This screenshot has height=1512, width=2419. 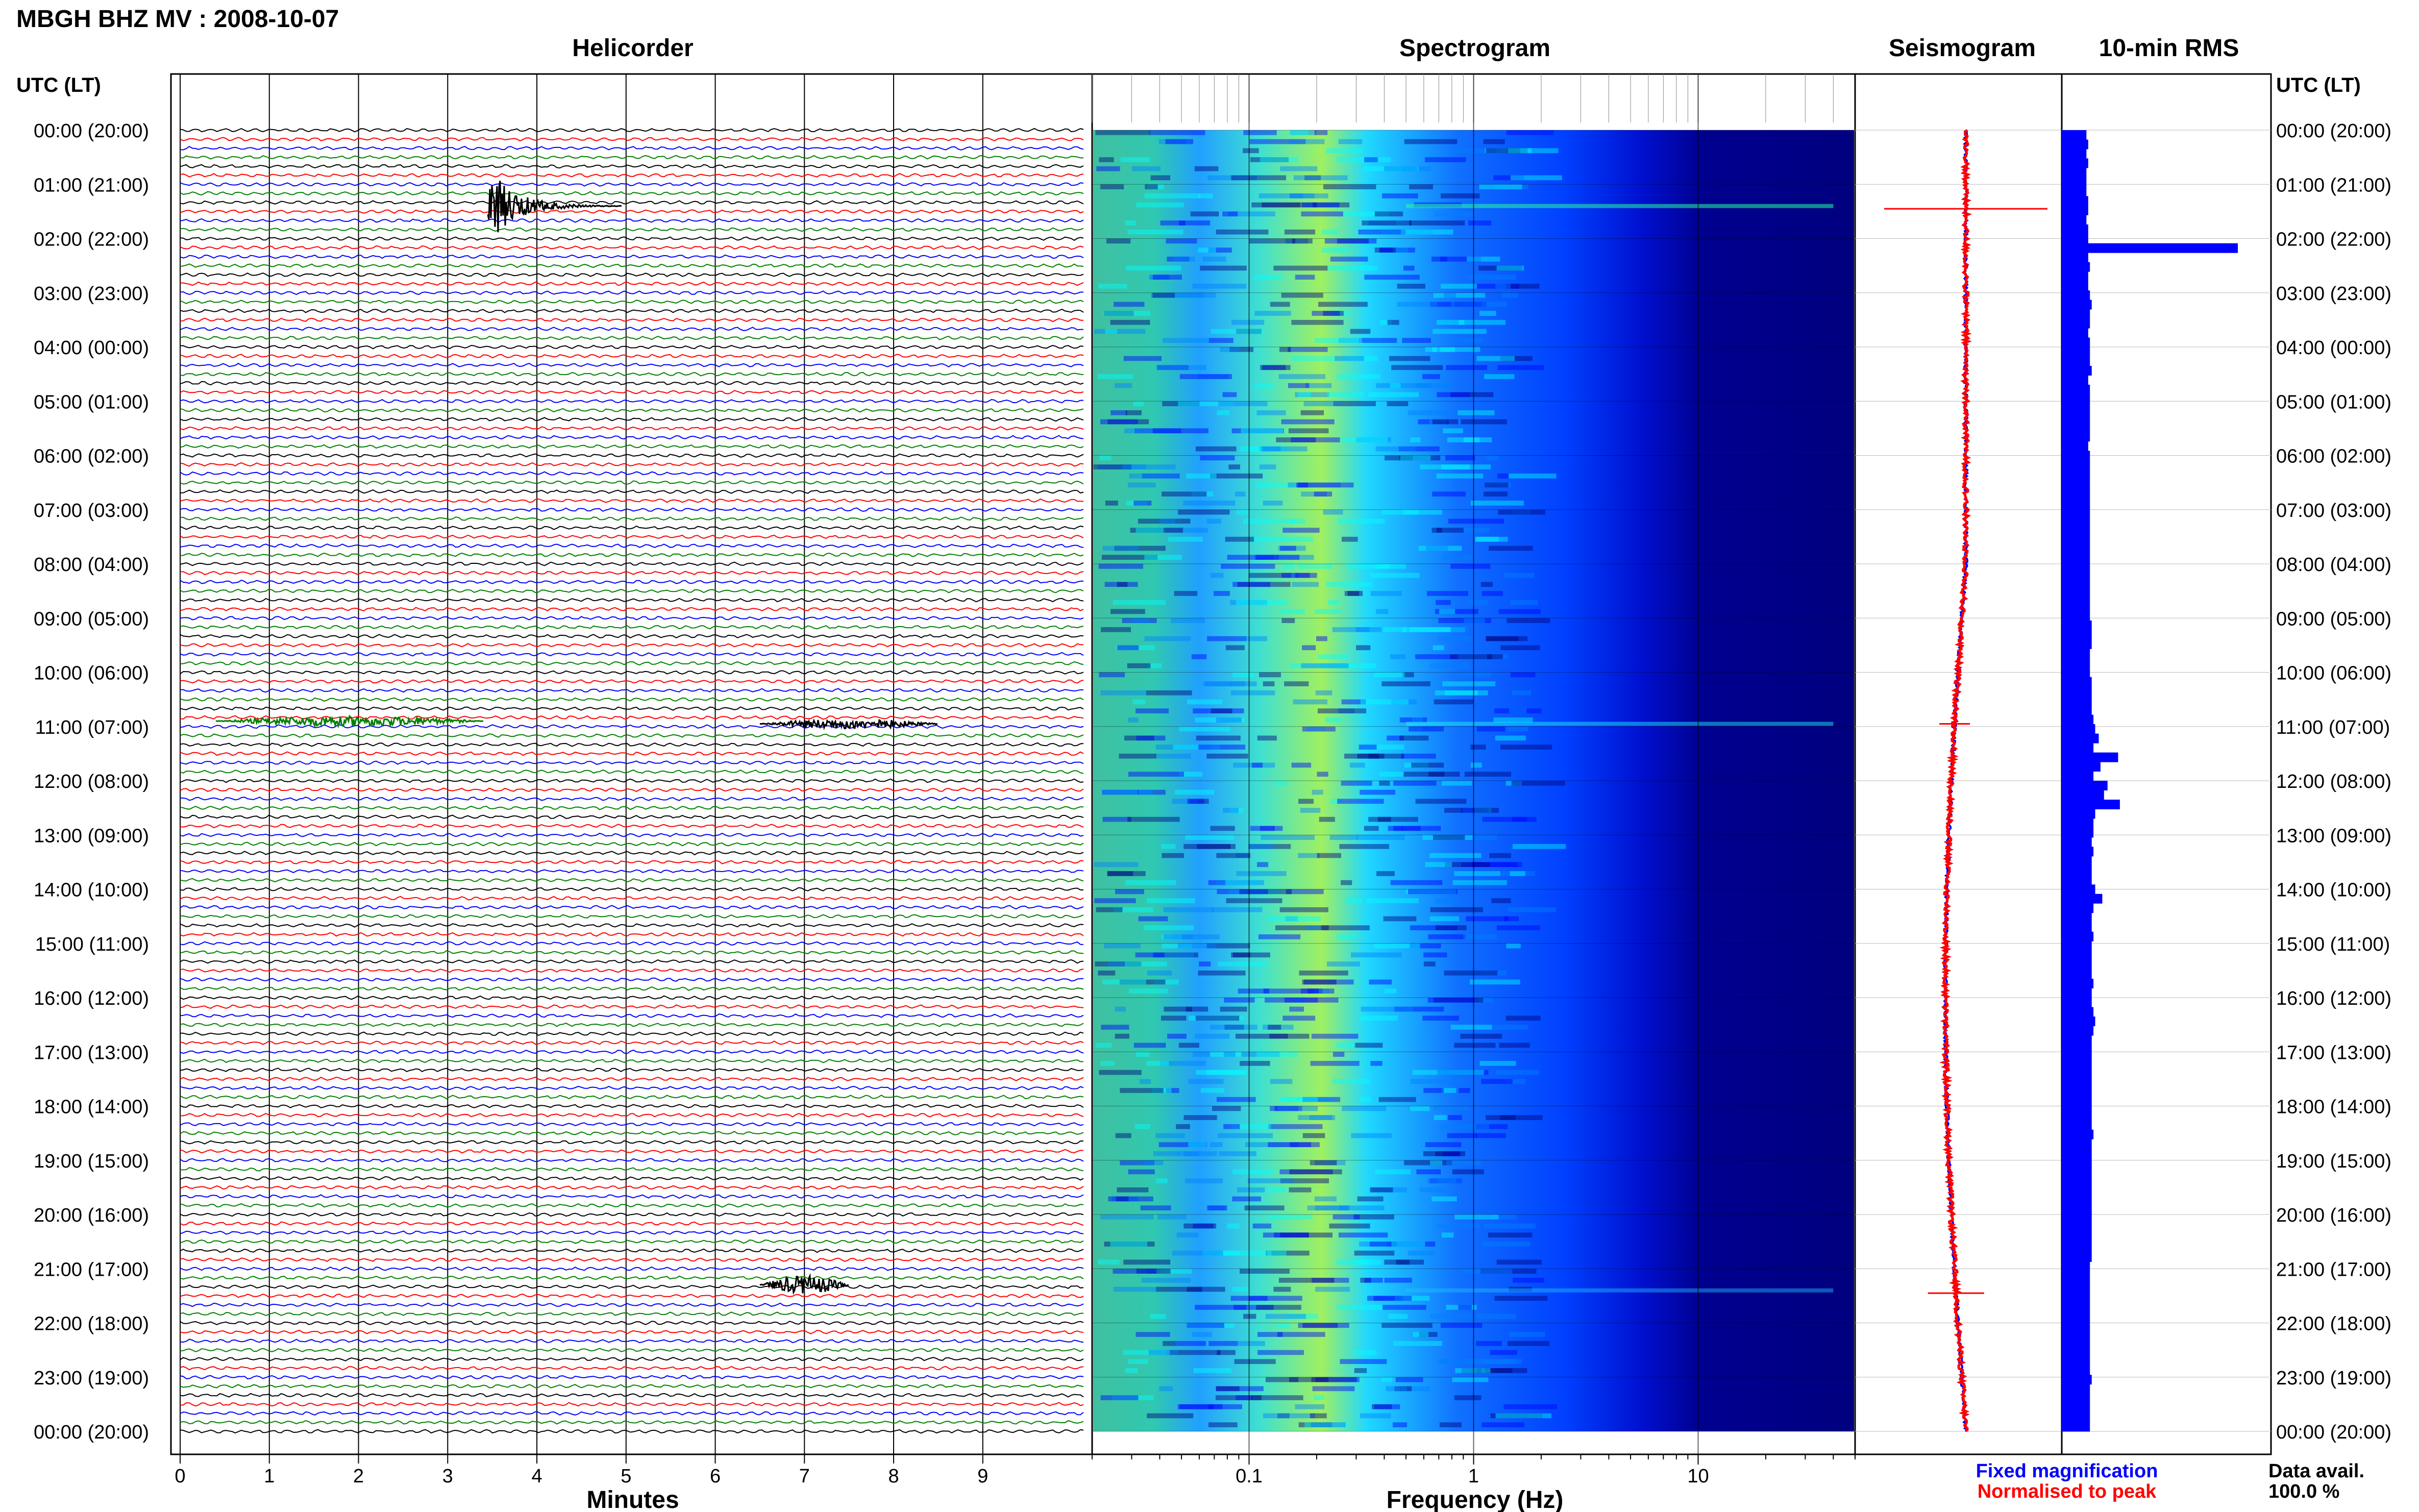 What do you see at coordinates (91, 185) in the screenshot?
I see `time-label-left: 01:00 (21:00)` at bounding box center [91, 185].